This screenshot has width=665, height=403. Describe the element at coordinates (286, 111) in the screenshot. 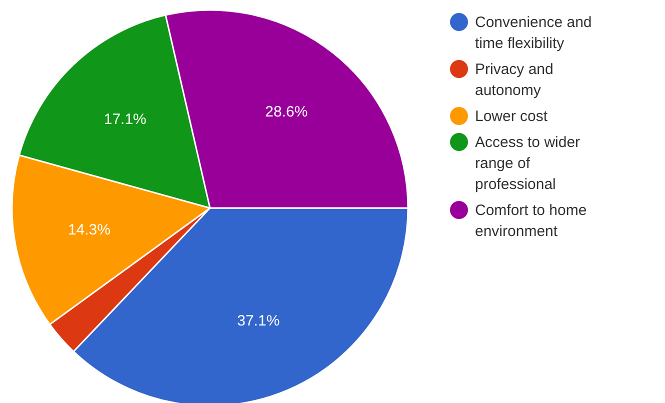

I see `data-label: 28.6%` at that location.